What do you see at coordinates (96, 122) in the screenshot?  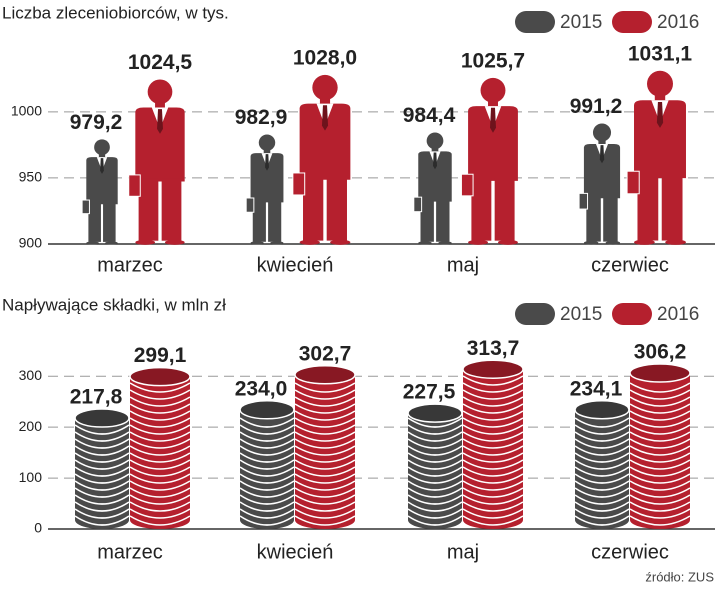 I see `value-label: 979,2` at bounding box center [96, 122].